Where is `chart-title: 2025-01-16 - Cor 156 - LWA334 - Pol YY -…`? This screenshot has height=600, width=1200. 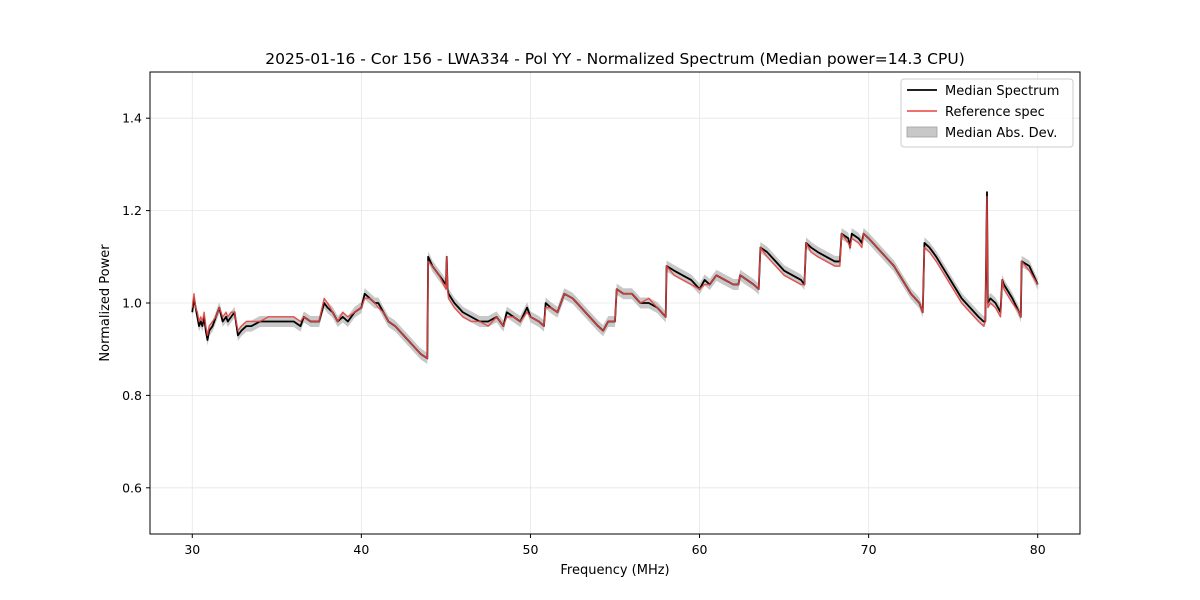 chart-title: 2025-01-16 - Cor 156 - LWA334 - Pol YY -… is located at coordinates (615, 59).